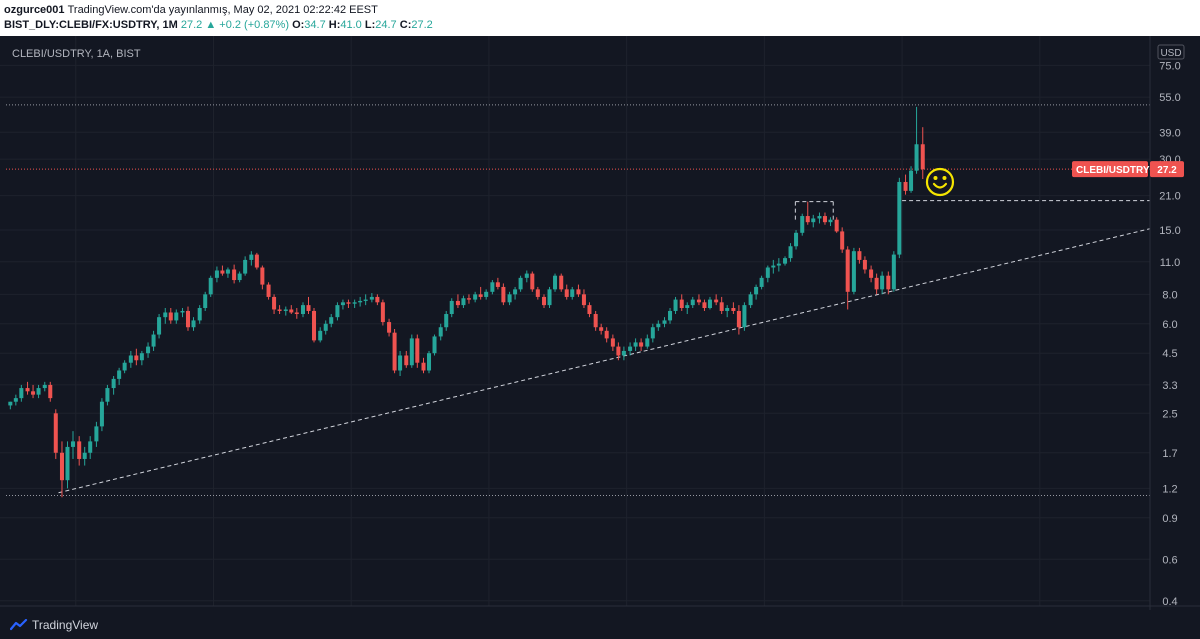 The height and width of the screenshot is (639, 1200). What do you see at coordinates (254, 25) in the screenshot?
I see `price-change: +0.2 (+0.87%)` at bounding box center [254, 25].